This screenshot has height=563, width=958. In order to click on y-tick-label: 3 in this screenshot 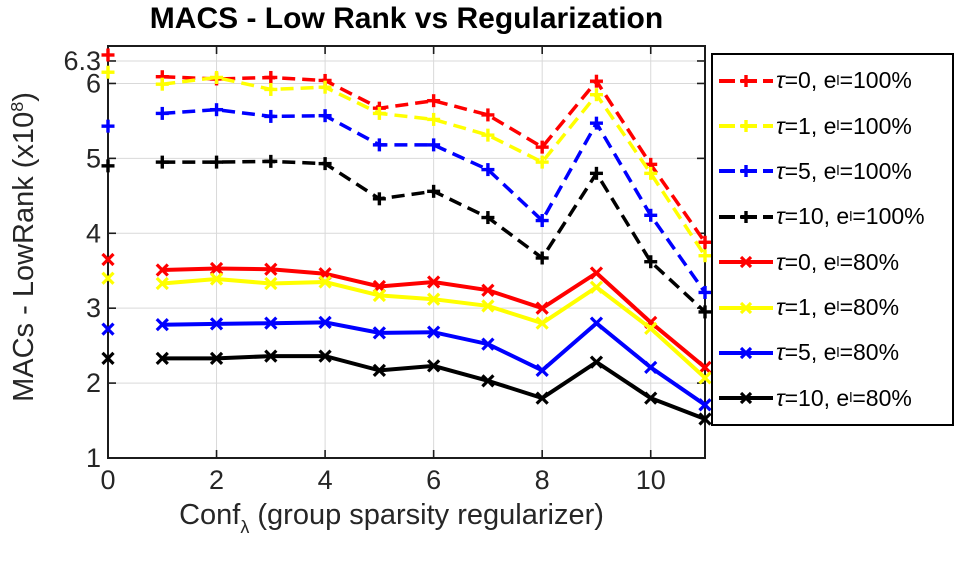, I will do `click(93, 308)`.